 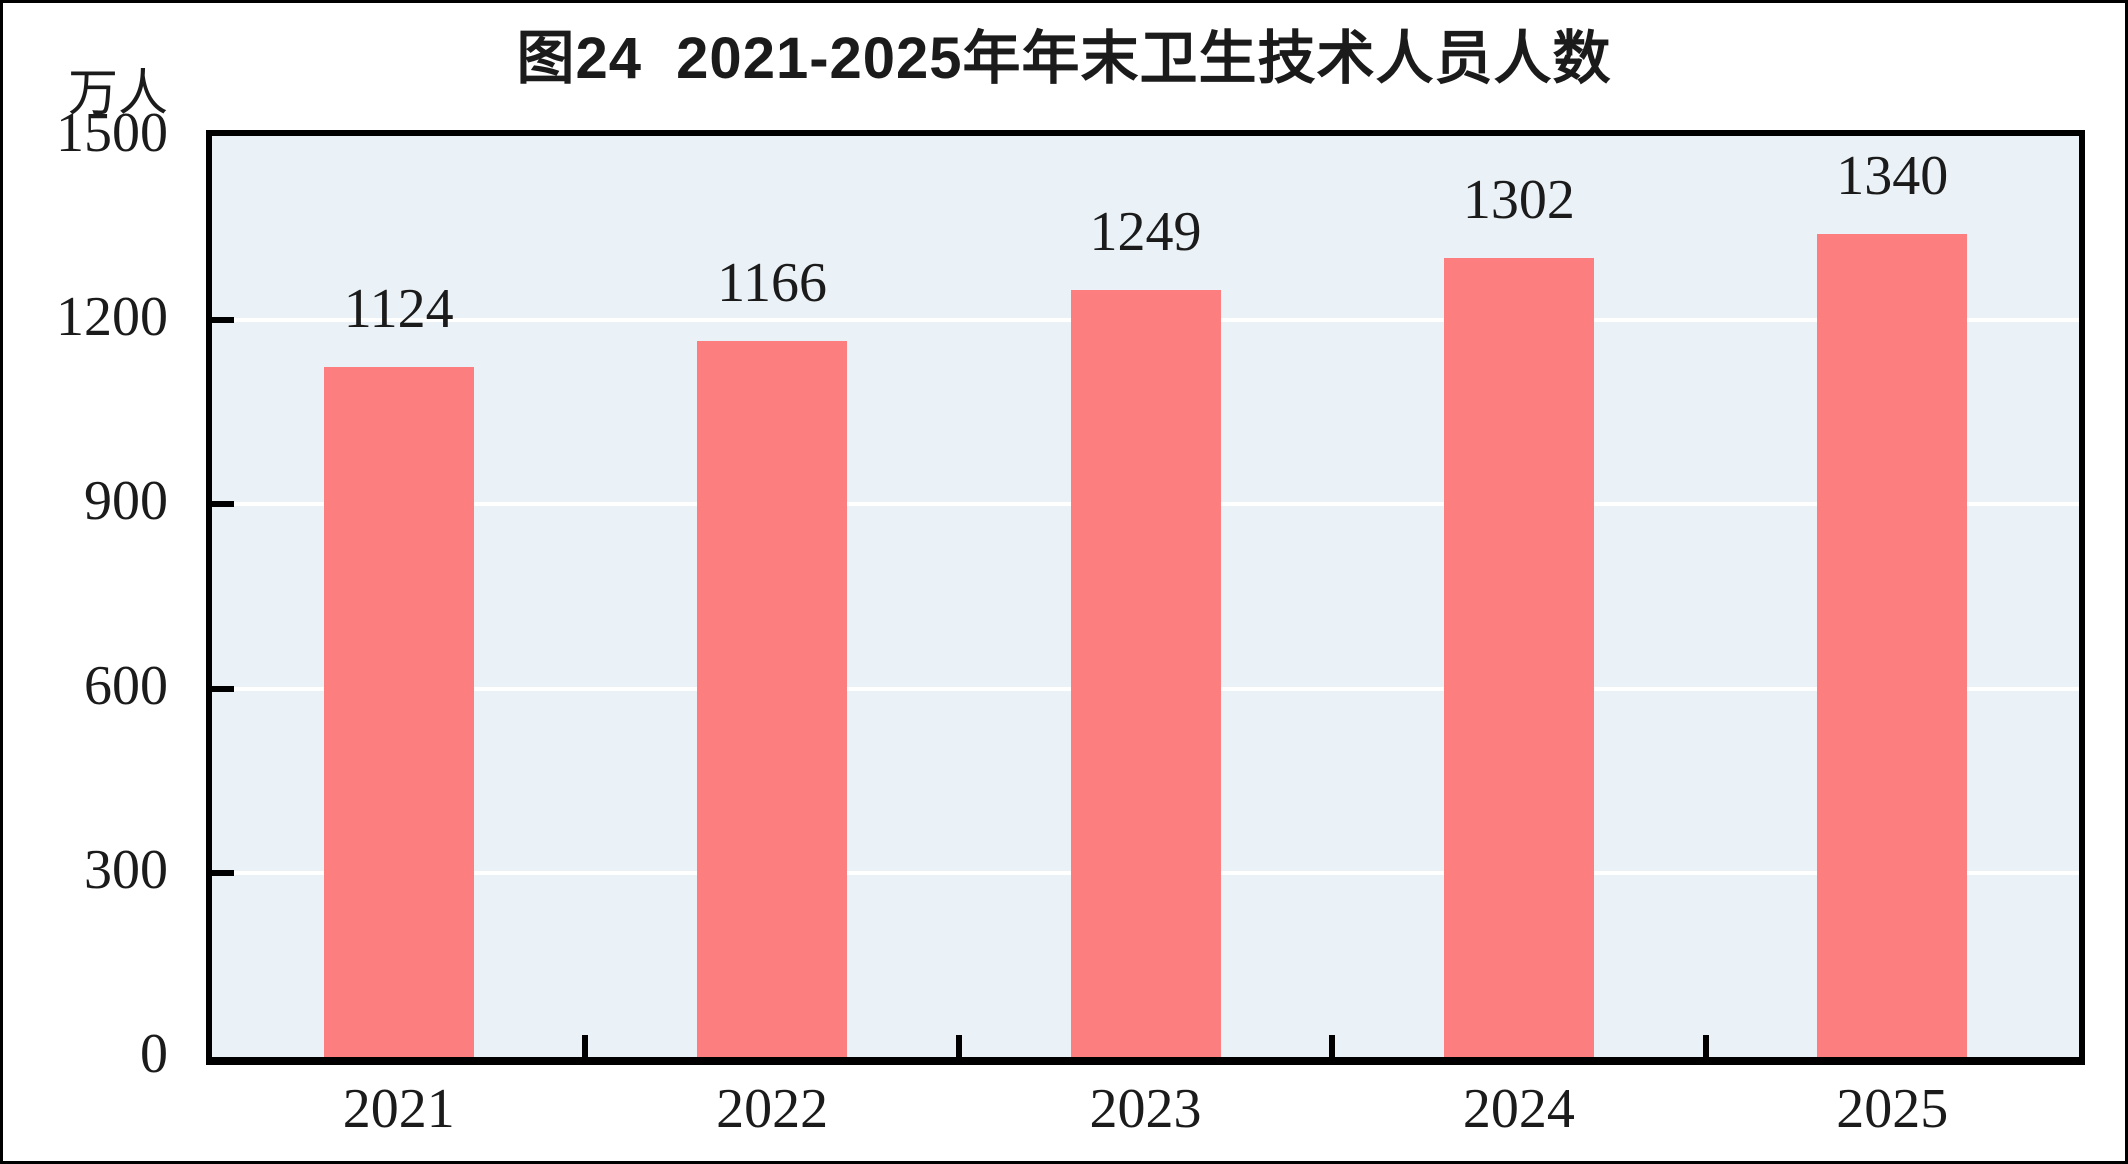 What do you see at coordinates (1518, 657) in the screenshot?
I see `bar-2024` at bounding box center [1518, 657].